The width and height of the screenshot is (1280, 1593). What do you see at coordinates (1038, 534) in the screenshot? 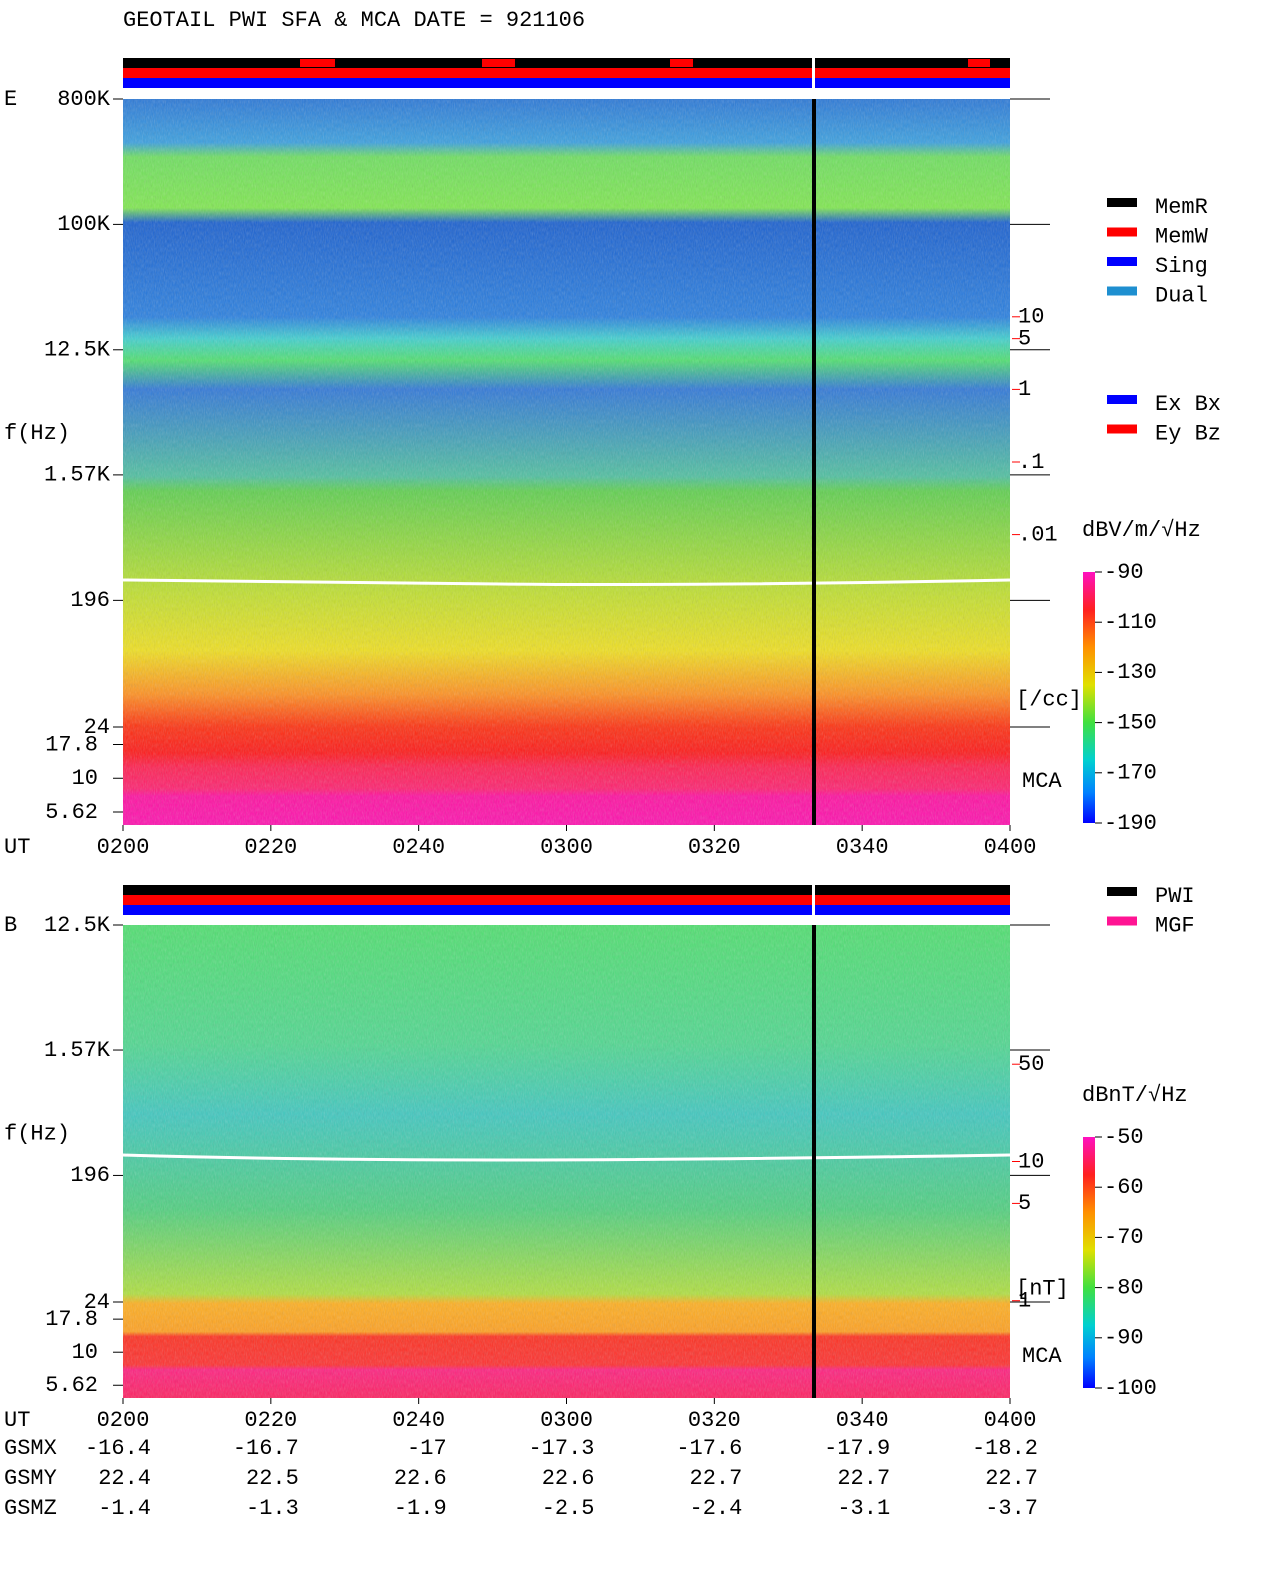
I see `y2-tick-label: .01` at bounding box center [1038, 534].